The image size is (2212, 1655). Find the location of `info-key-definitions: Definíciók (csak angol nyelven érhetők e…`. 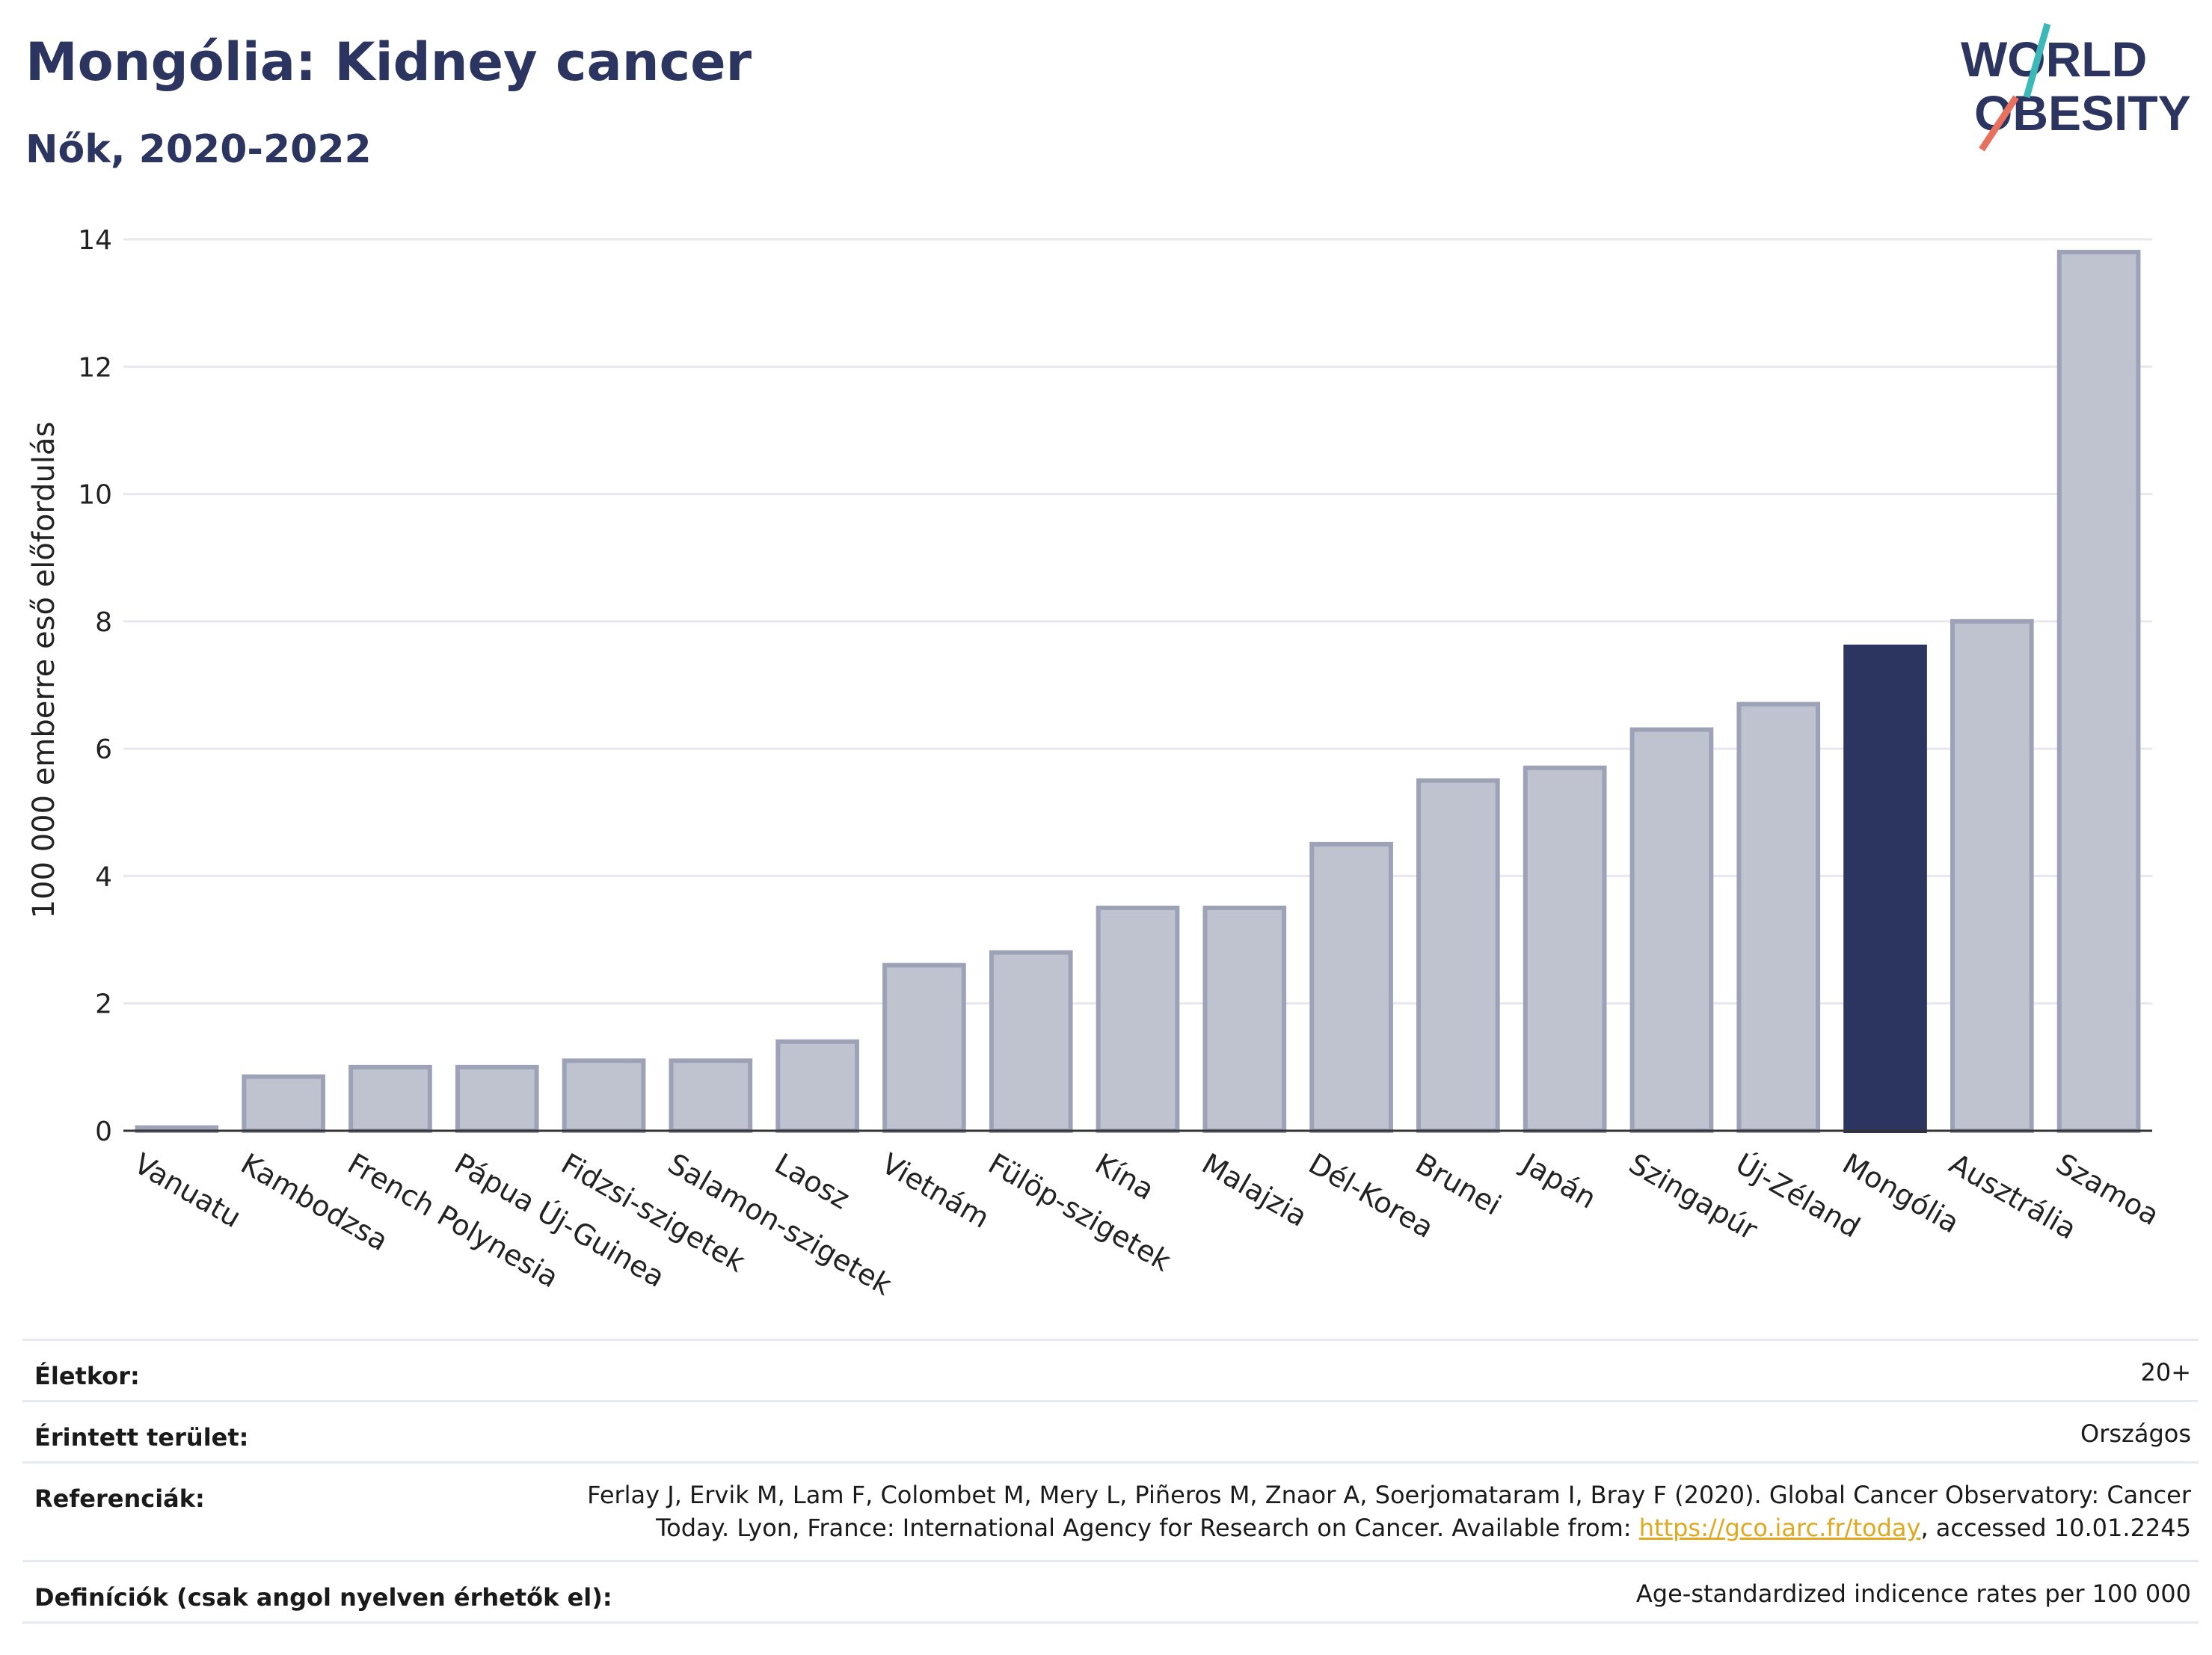

info-key-definitions: Definíciók (csak angol nyelven érhetők e… is located at coordinates (323, 1597).